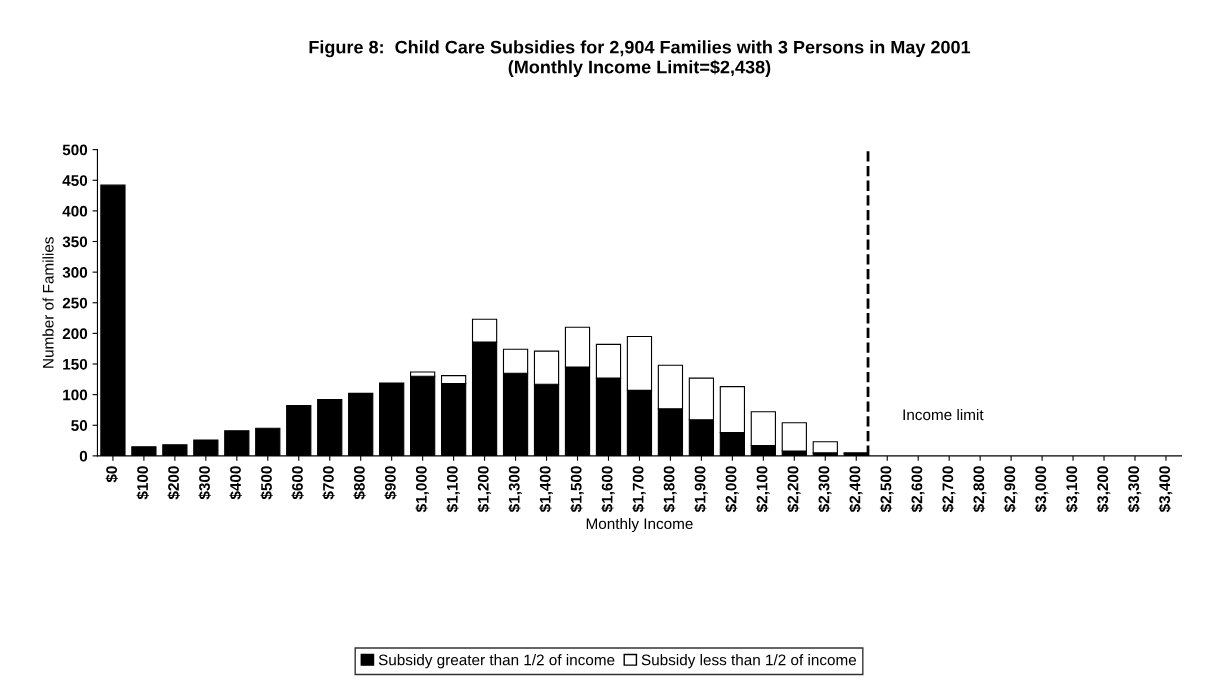  Describe the element at coordinates (701, 489) in the screenshot. I see `x-tick-label: $1,900` at that location.